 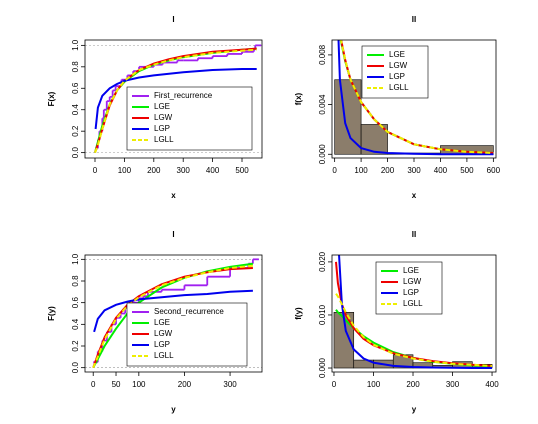 What do you see at coordinates (322, 261) in the screenshot?
I see `y-tick-label: 0.020` at bounding box center [322, 261].